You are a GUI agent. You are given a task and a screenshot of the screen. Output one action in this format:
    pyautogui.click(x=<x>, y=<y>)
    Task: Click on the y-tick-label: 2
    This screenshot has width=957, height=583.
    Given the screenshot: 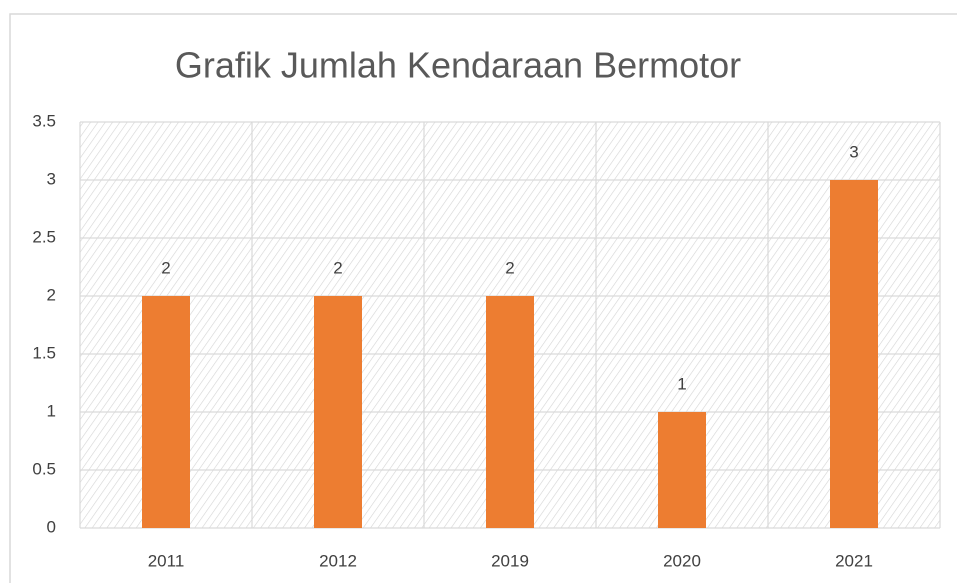 What is the action you would take?
    pyautogui.click(x=51, y=294)
    